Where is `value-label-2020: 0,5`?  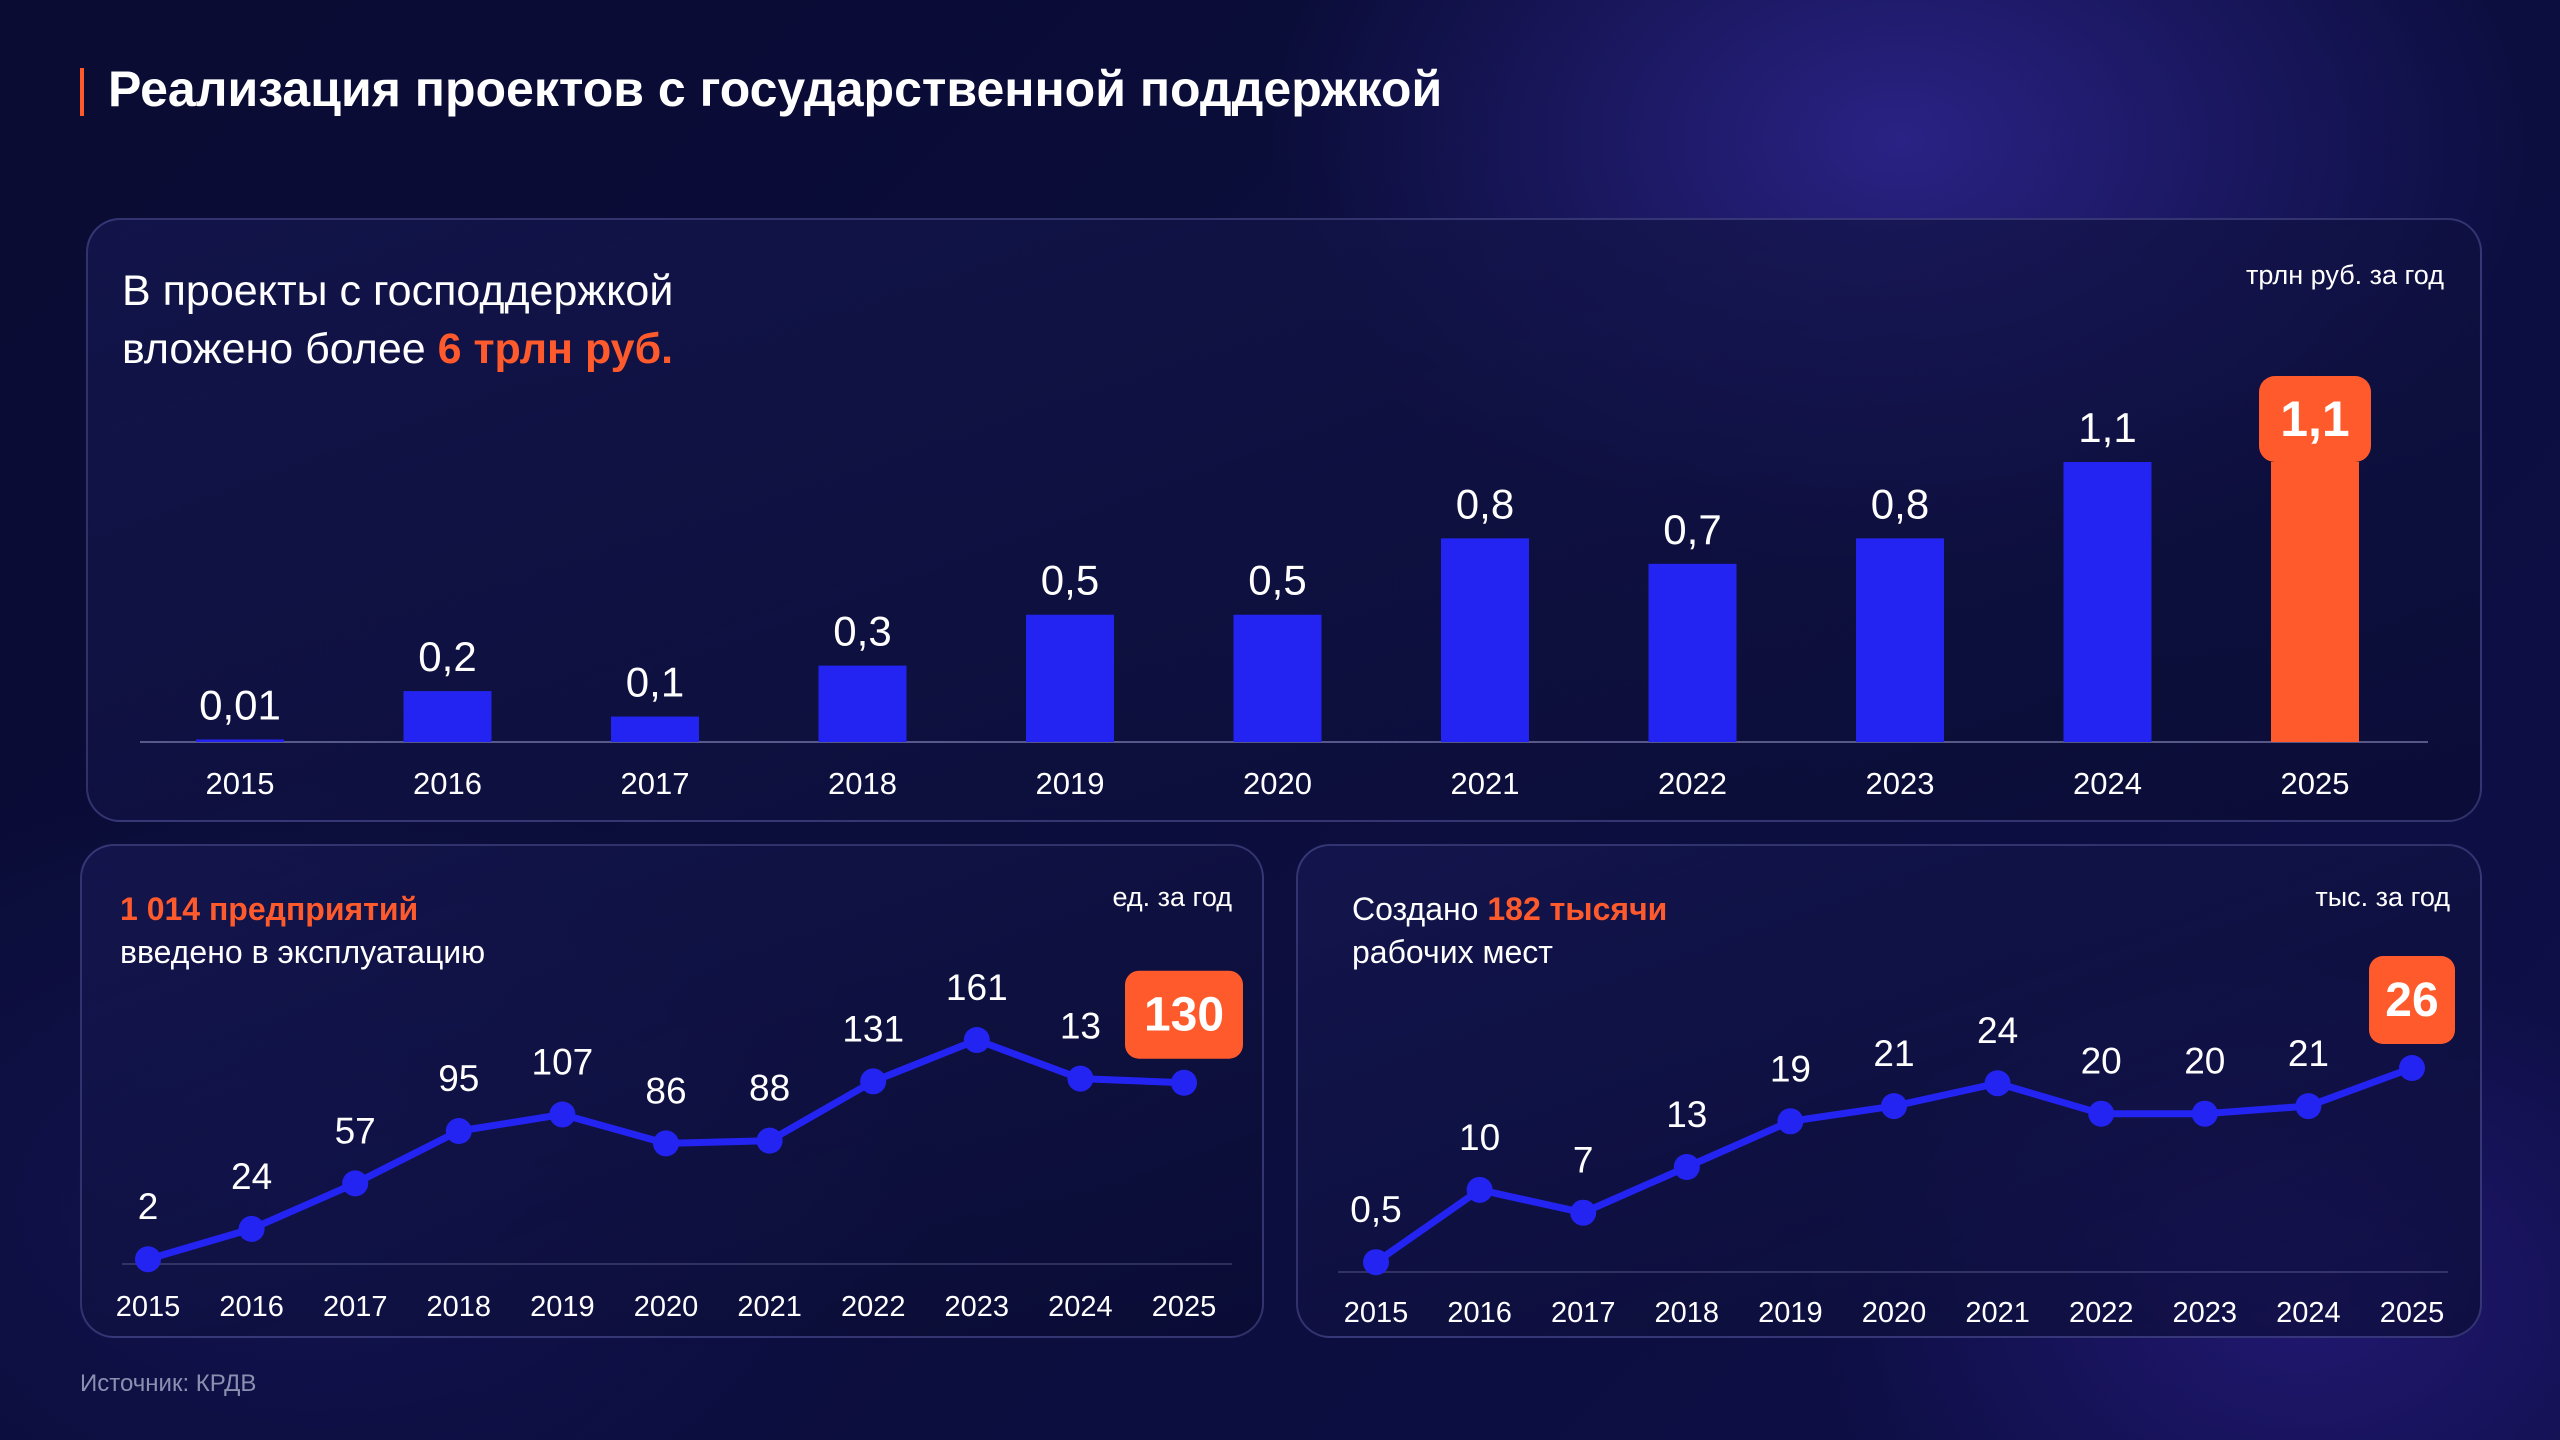
value-label-2020: 0,5 is located at coordinates (1277, 580).